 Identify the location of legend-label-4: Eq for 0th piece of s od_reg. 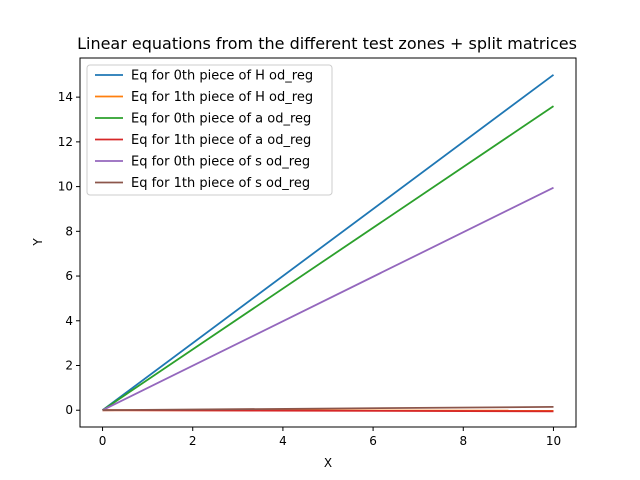
(220, 162).